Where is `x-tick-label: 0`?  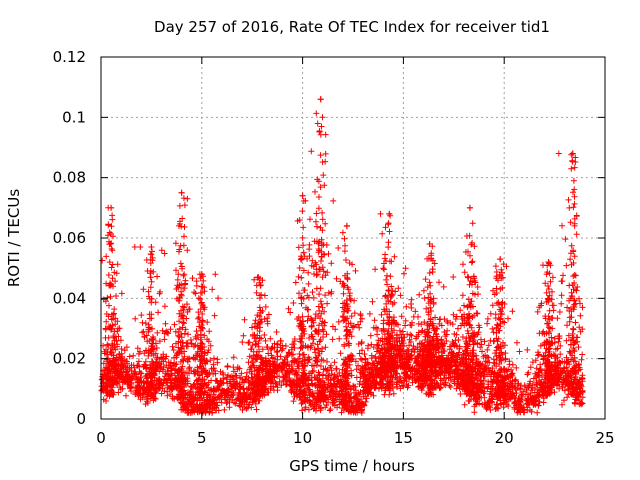 x-tick-label: 0 is located at coordinates (101, 438).